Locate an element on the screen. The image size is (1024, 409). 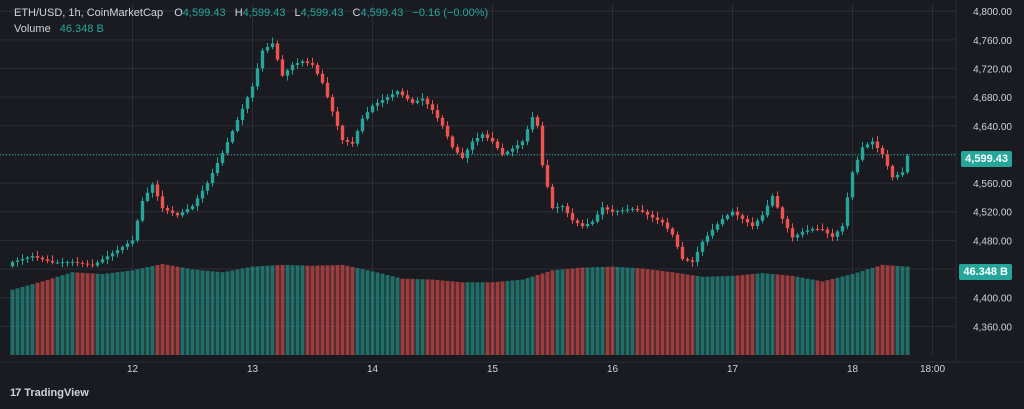
volume-label: Volume is located at coordinates (32, 29).